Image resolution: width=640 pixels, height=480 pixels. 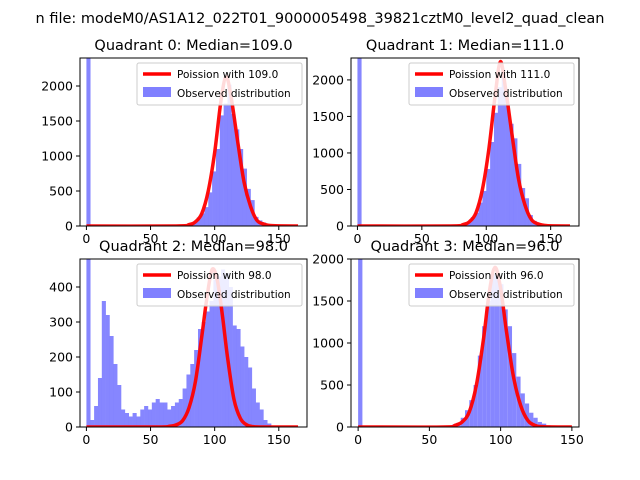 What do you see at coordinates (61, 287) in the screenshot?
I see `y-tick-label: 400` at bounding box center [61, 287].